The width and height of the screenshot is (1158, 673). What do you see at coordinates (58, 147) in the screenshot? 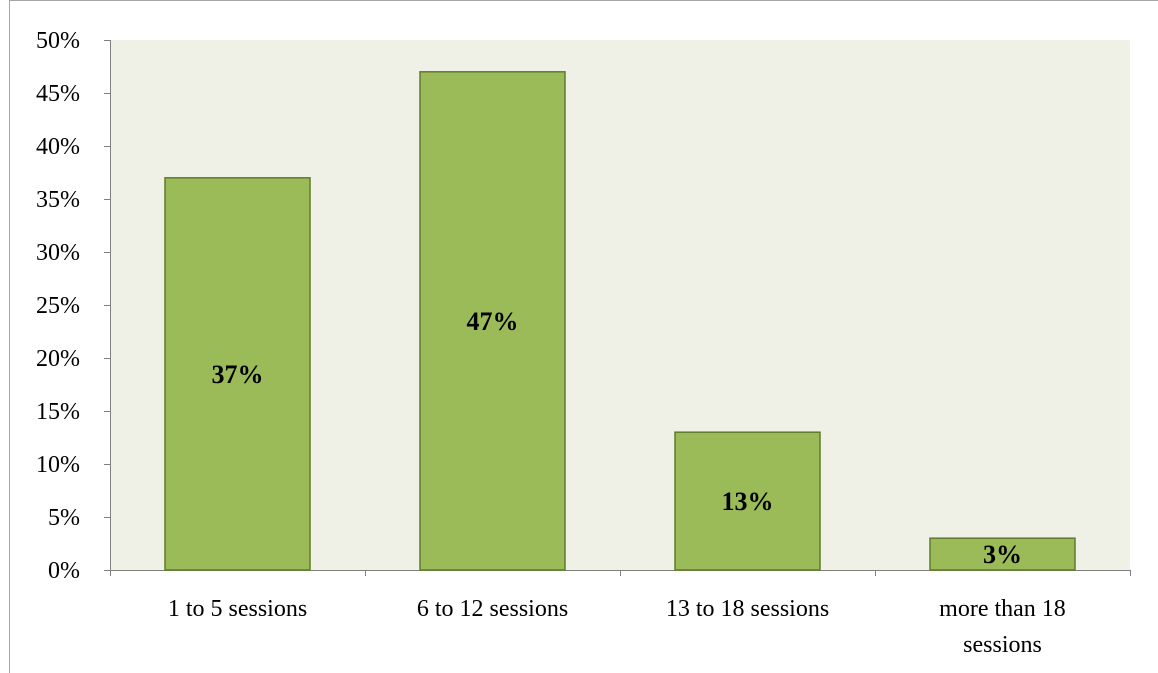
I see `y-tick-label: 40%` at bounding box center [58, 147].